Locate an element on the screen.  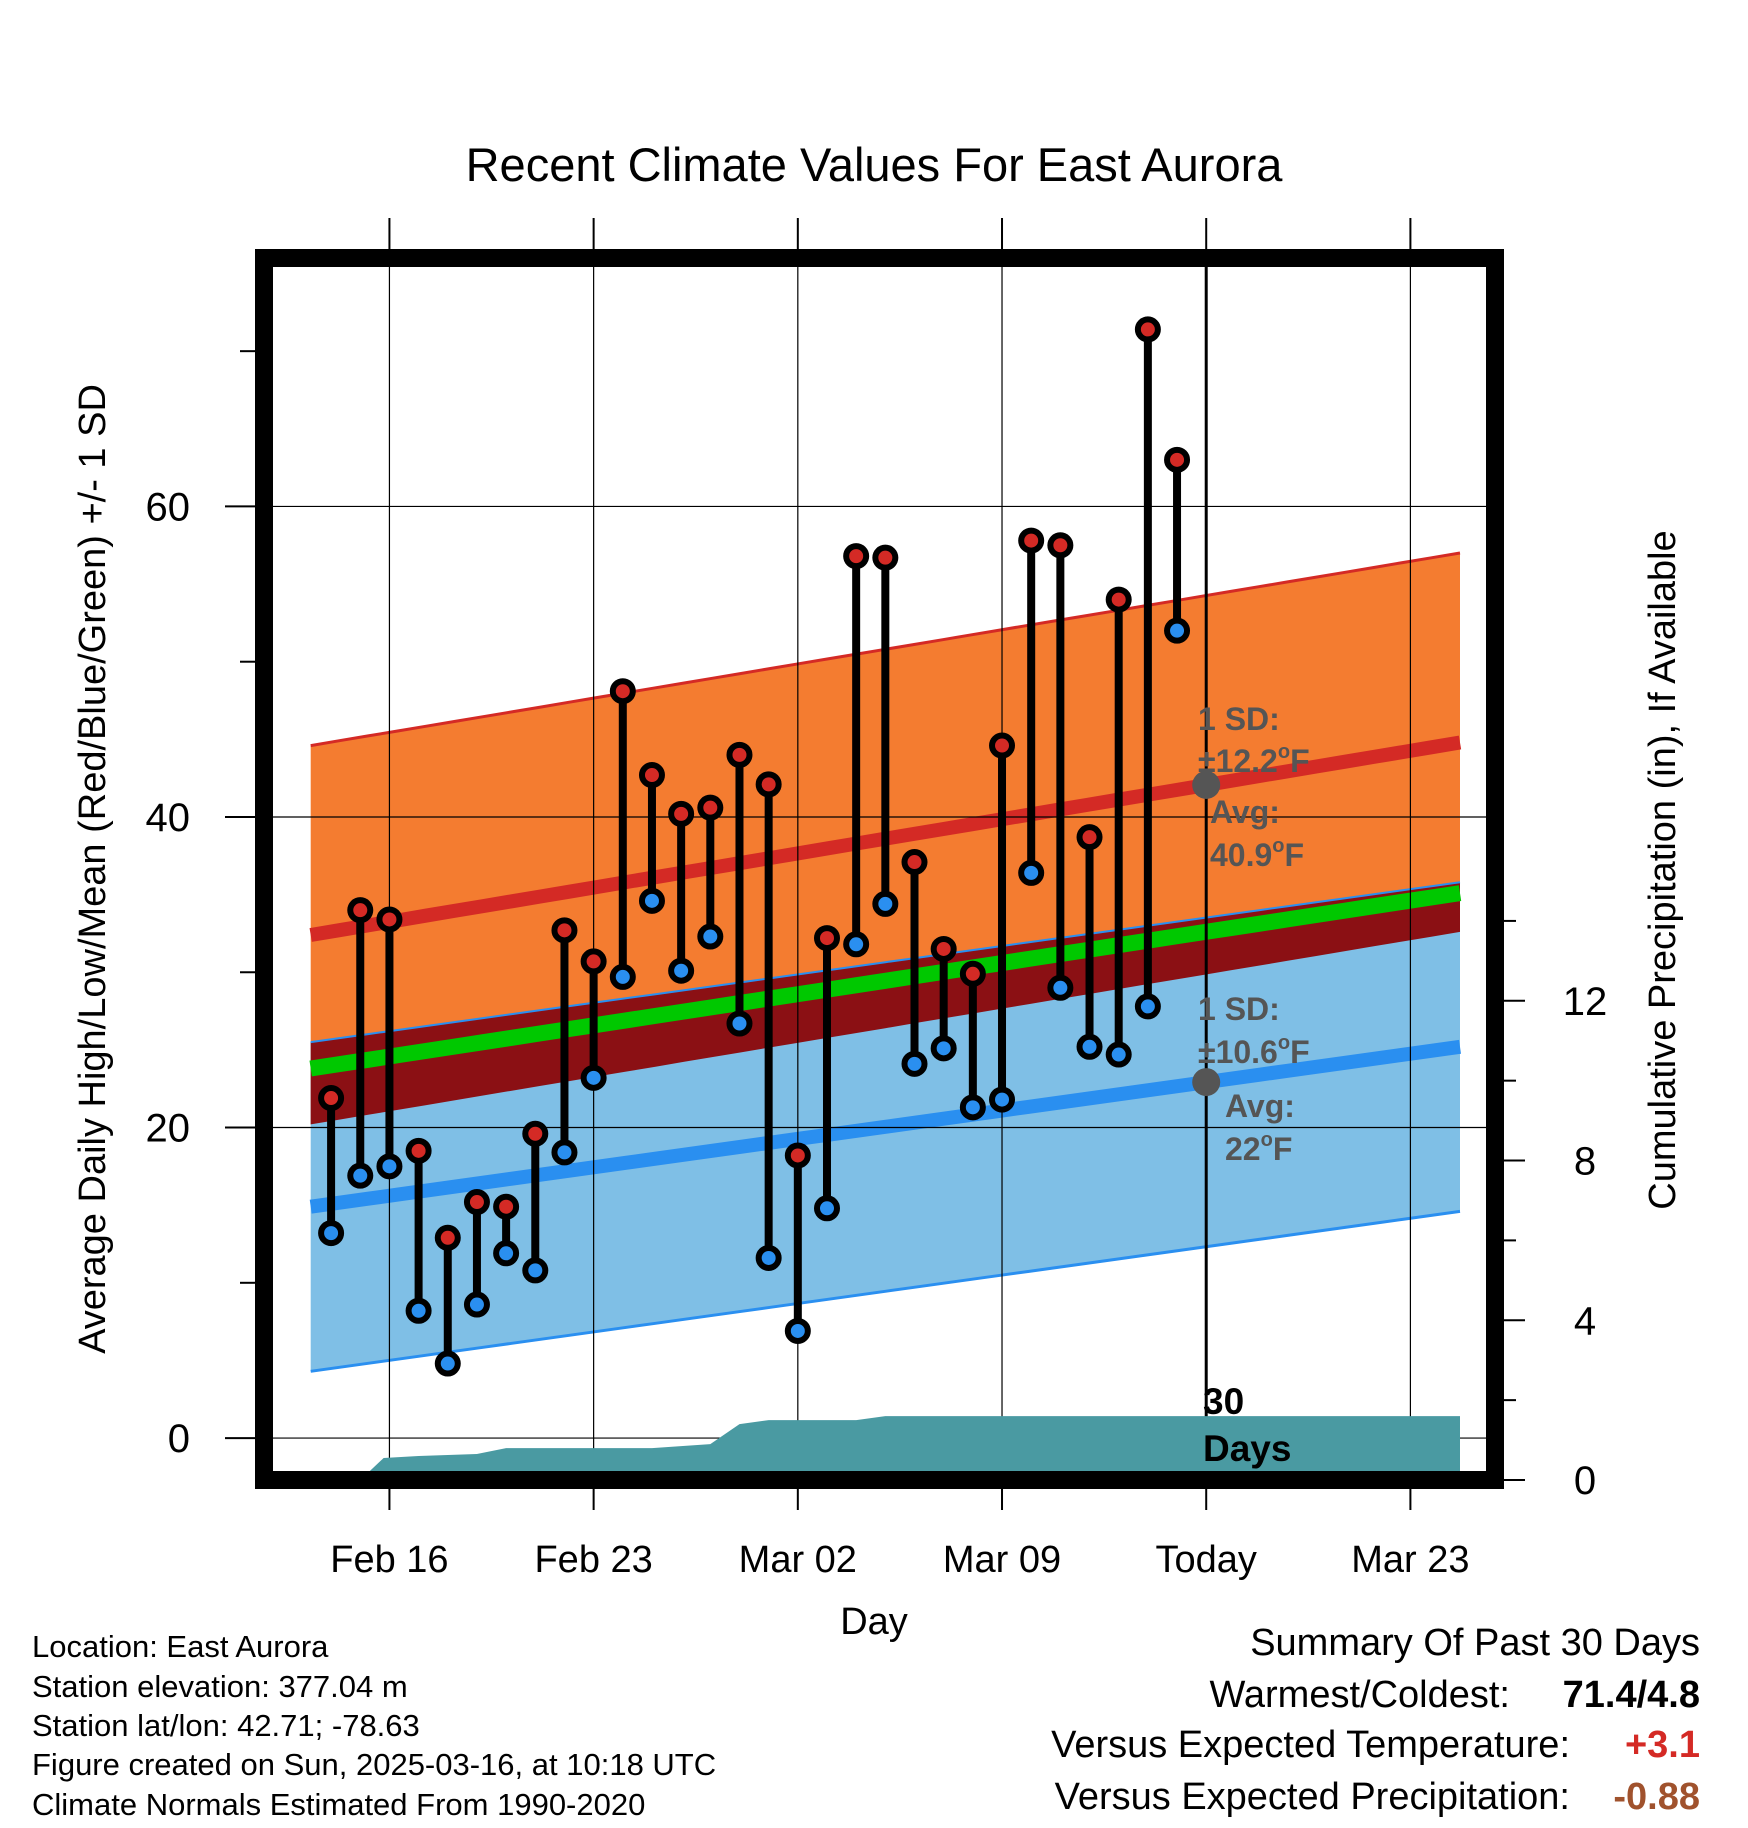
low-sd-upper-line is located at coordinates (885, 962).